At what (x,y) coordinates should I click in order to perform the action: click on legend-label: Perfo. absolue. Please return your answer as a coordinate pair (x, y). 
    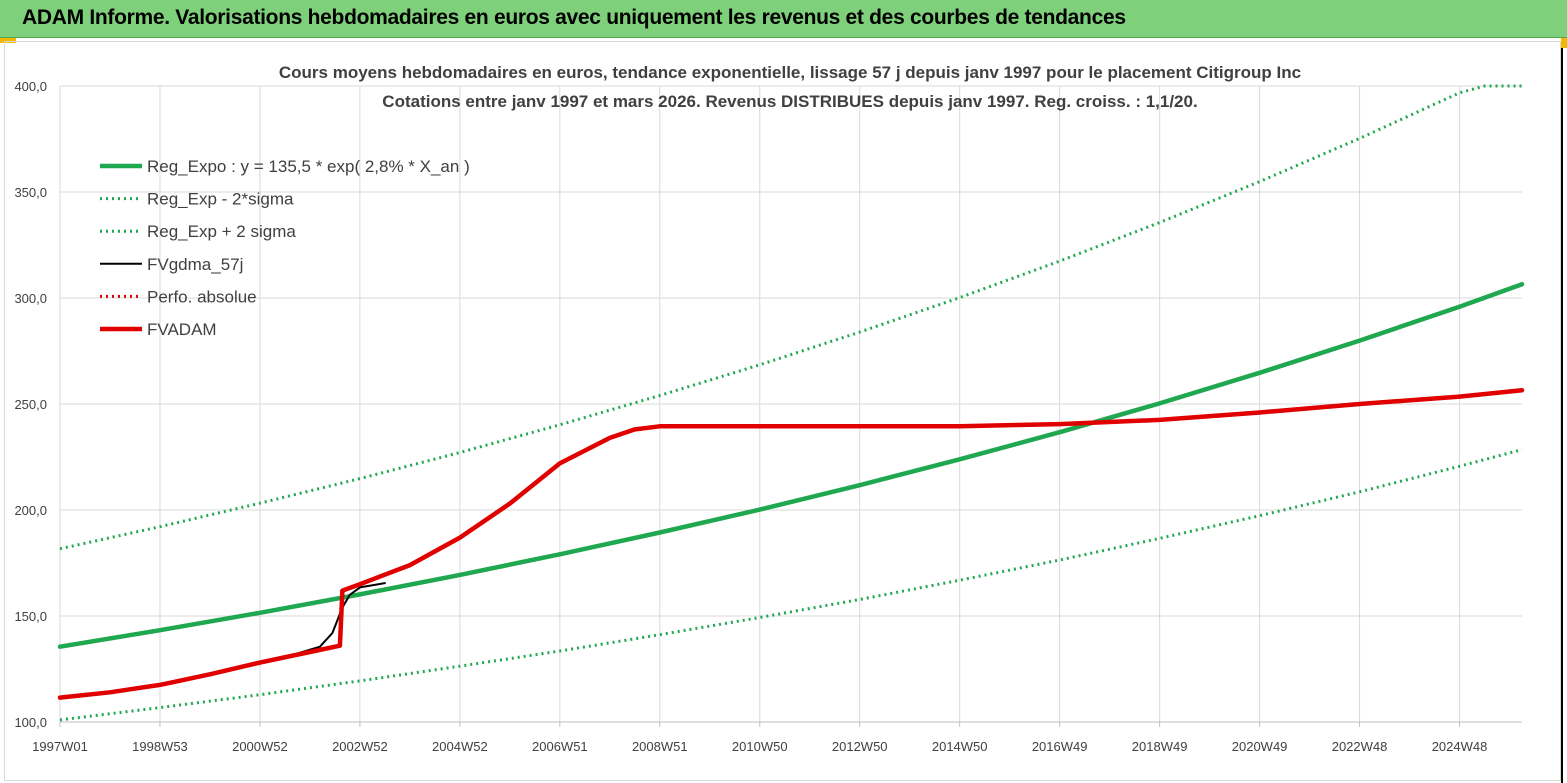
    Looking at the image, I should click on (202, 296).